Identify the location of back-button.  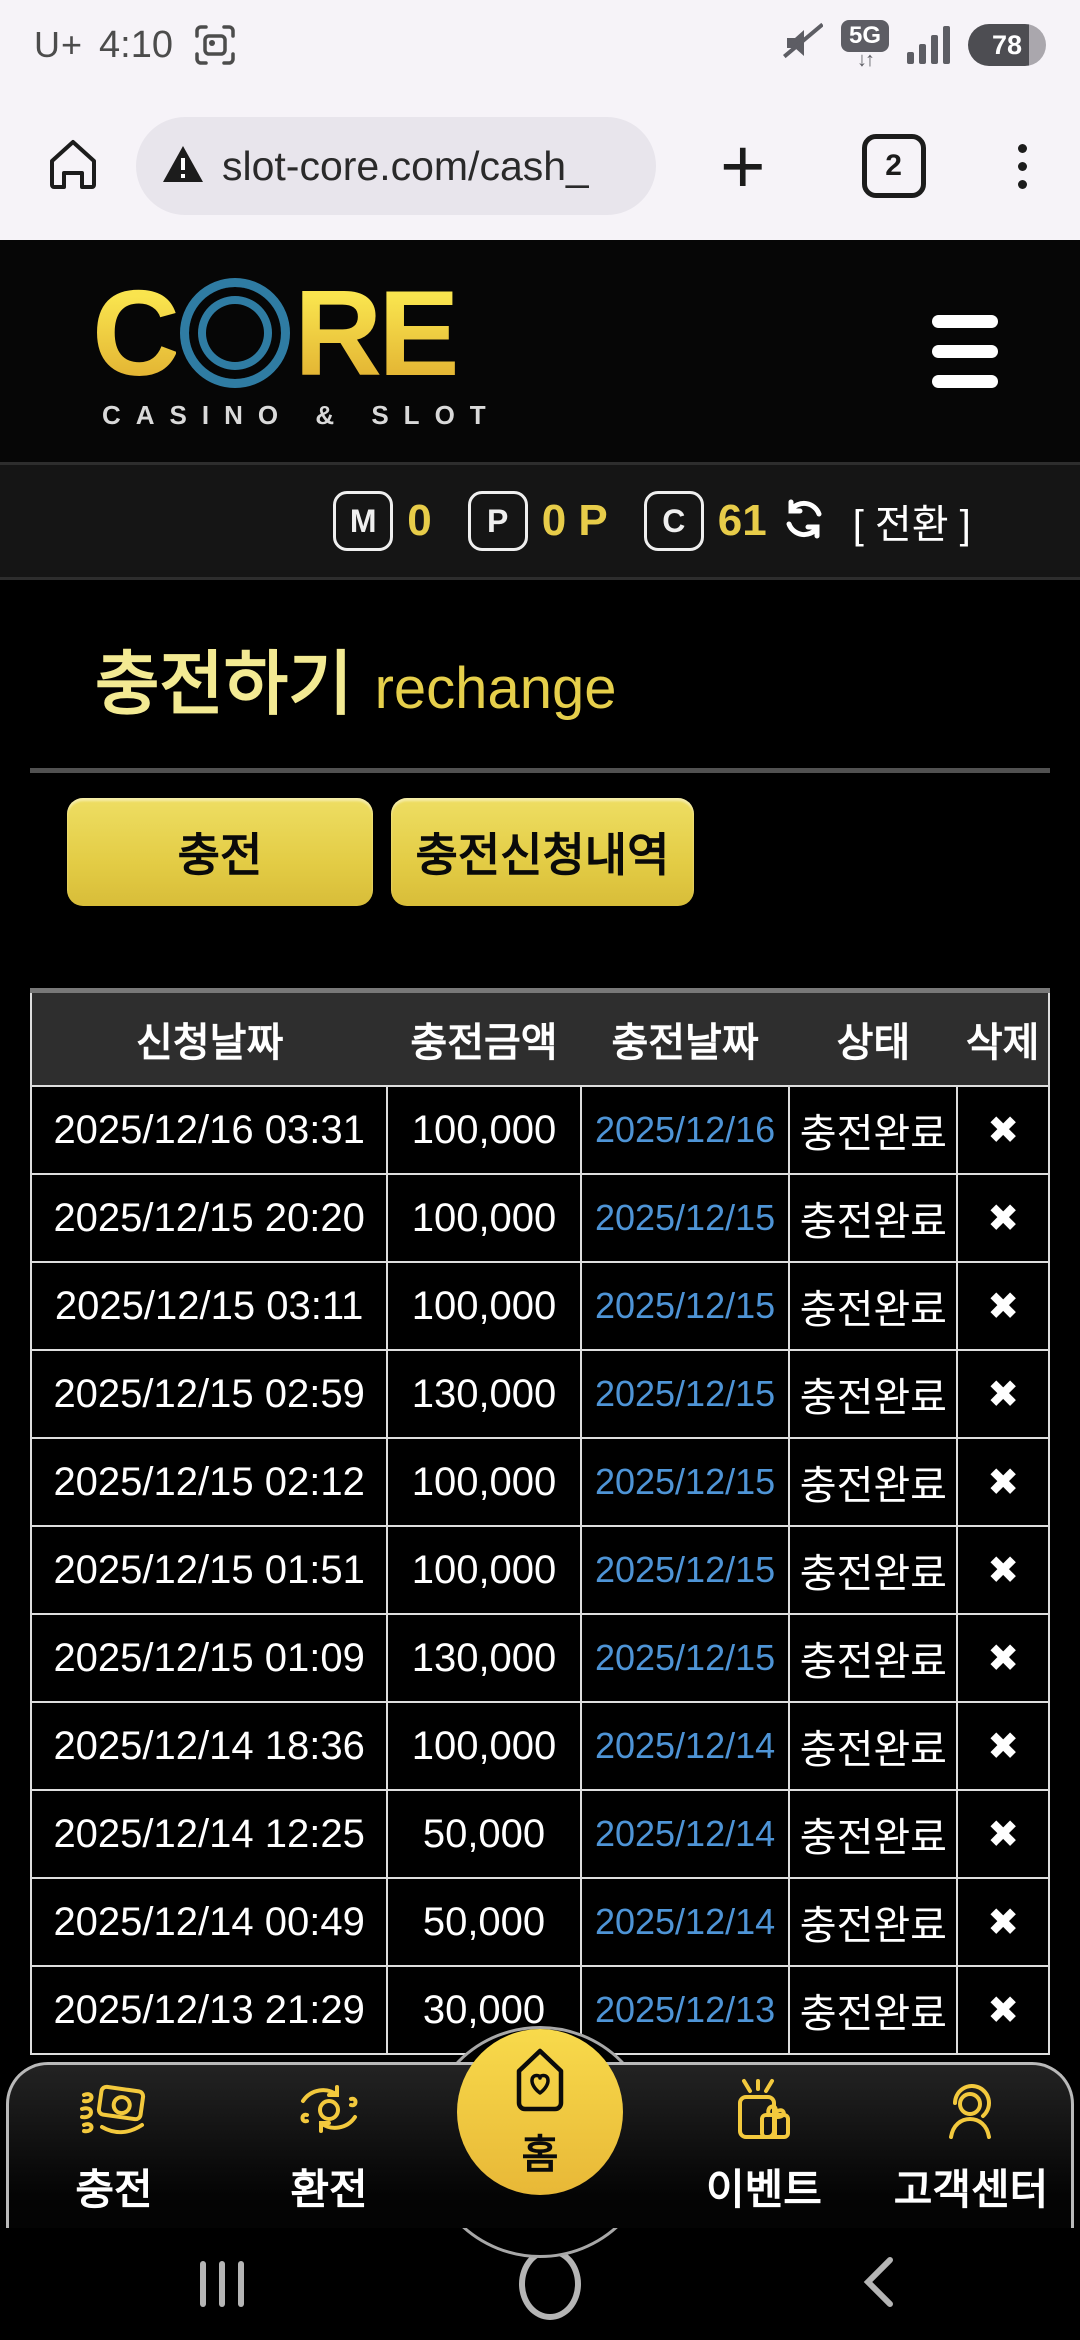
(878, 2284).